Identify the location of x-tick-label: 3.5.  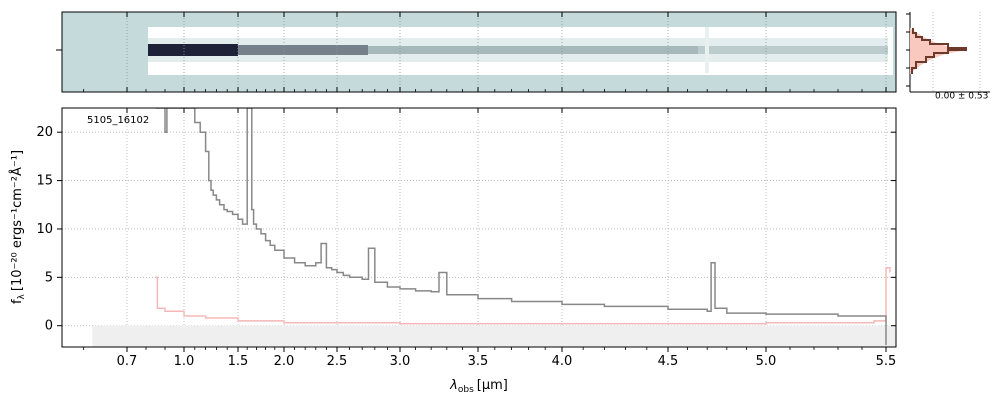
(478, 361).